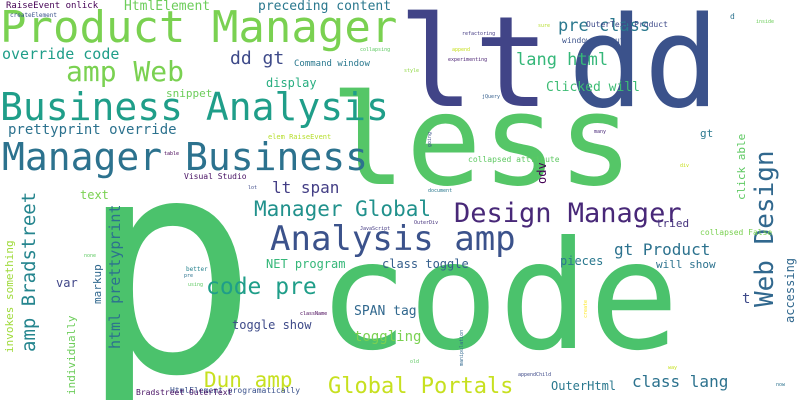 This screenshot has height=400, width=800. What do you see at coordinates (375, 229) in the screenshot?
I see `word-javascript: JavaScript` at bounding box center [375, 229].